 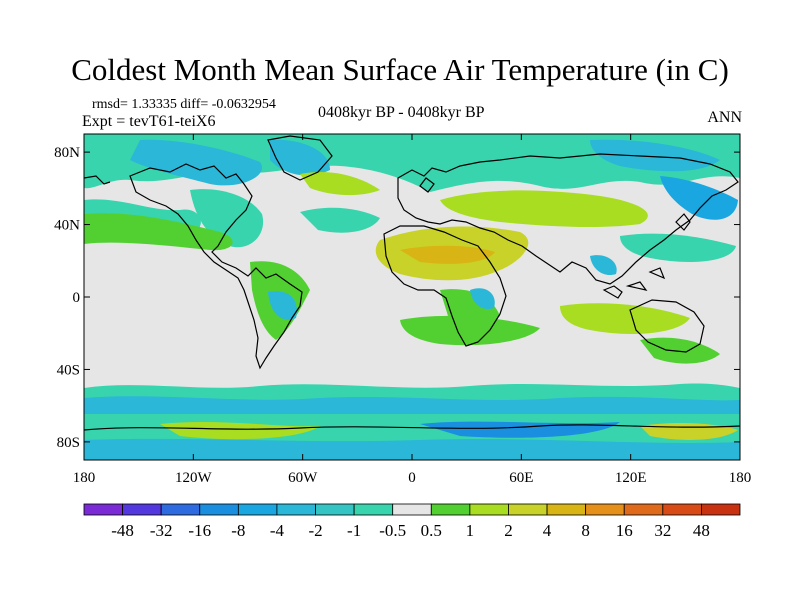 I want to click on lon-label: 120E, so click(x=631, y=478).